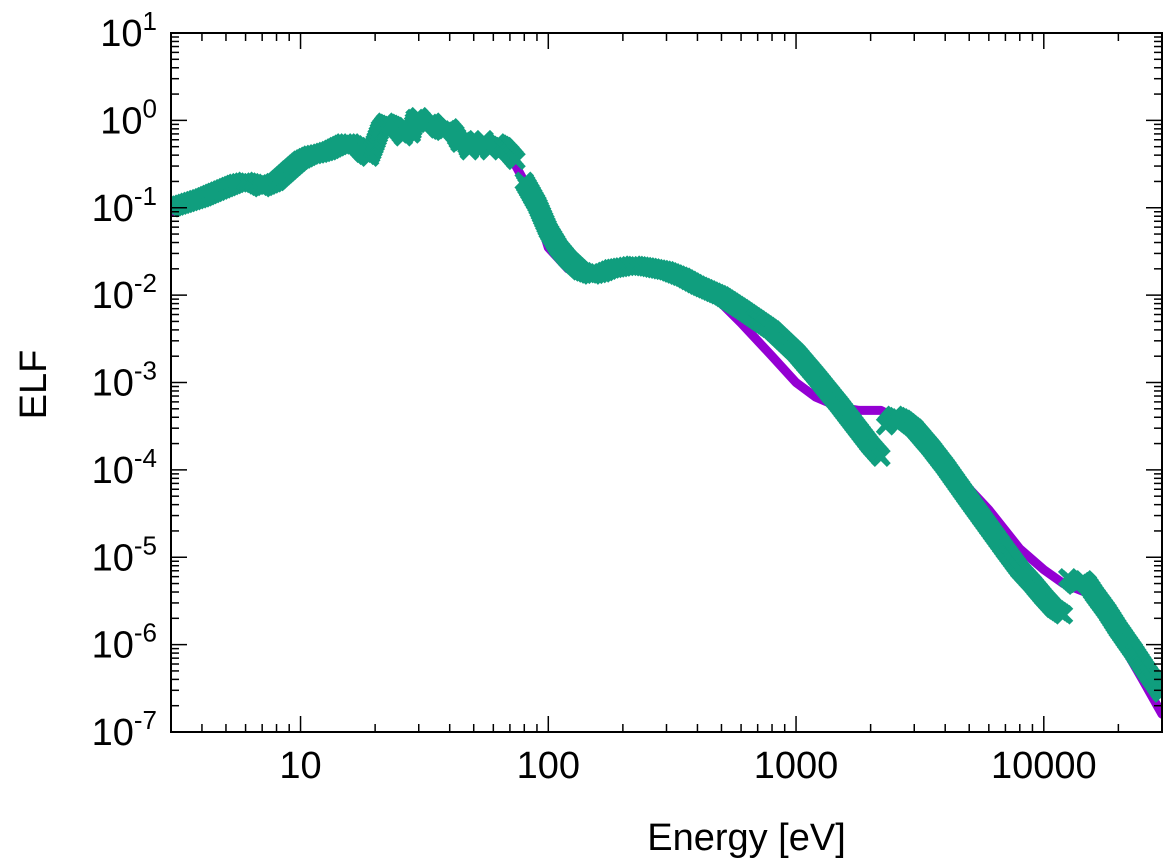 The image size is (1163, 858). Describe the element at coordinates (128, 30) in the screenshot. I see `y-tick-label: 10¹` at that location.